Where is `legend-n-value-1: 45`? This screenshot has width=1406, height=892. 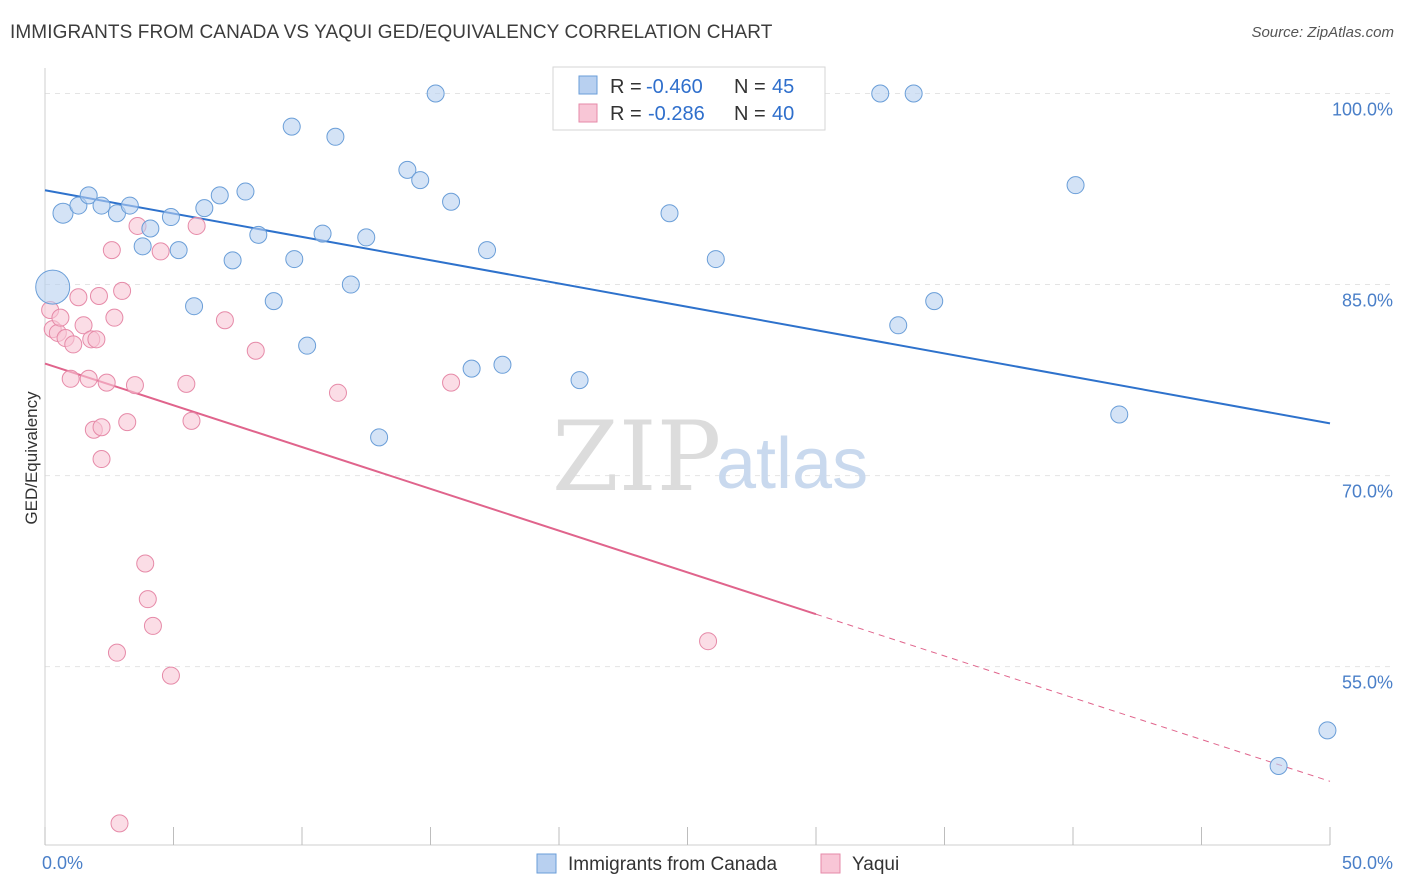 legend-n-value-1: 45 is located at coordinates (783, 87).